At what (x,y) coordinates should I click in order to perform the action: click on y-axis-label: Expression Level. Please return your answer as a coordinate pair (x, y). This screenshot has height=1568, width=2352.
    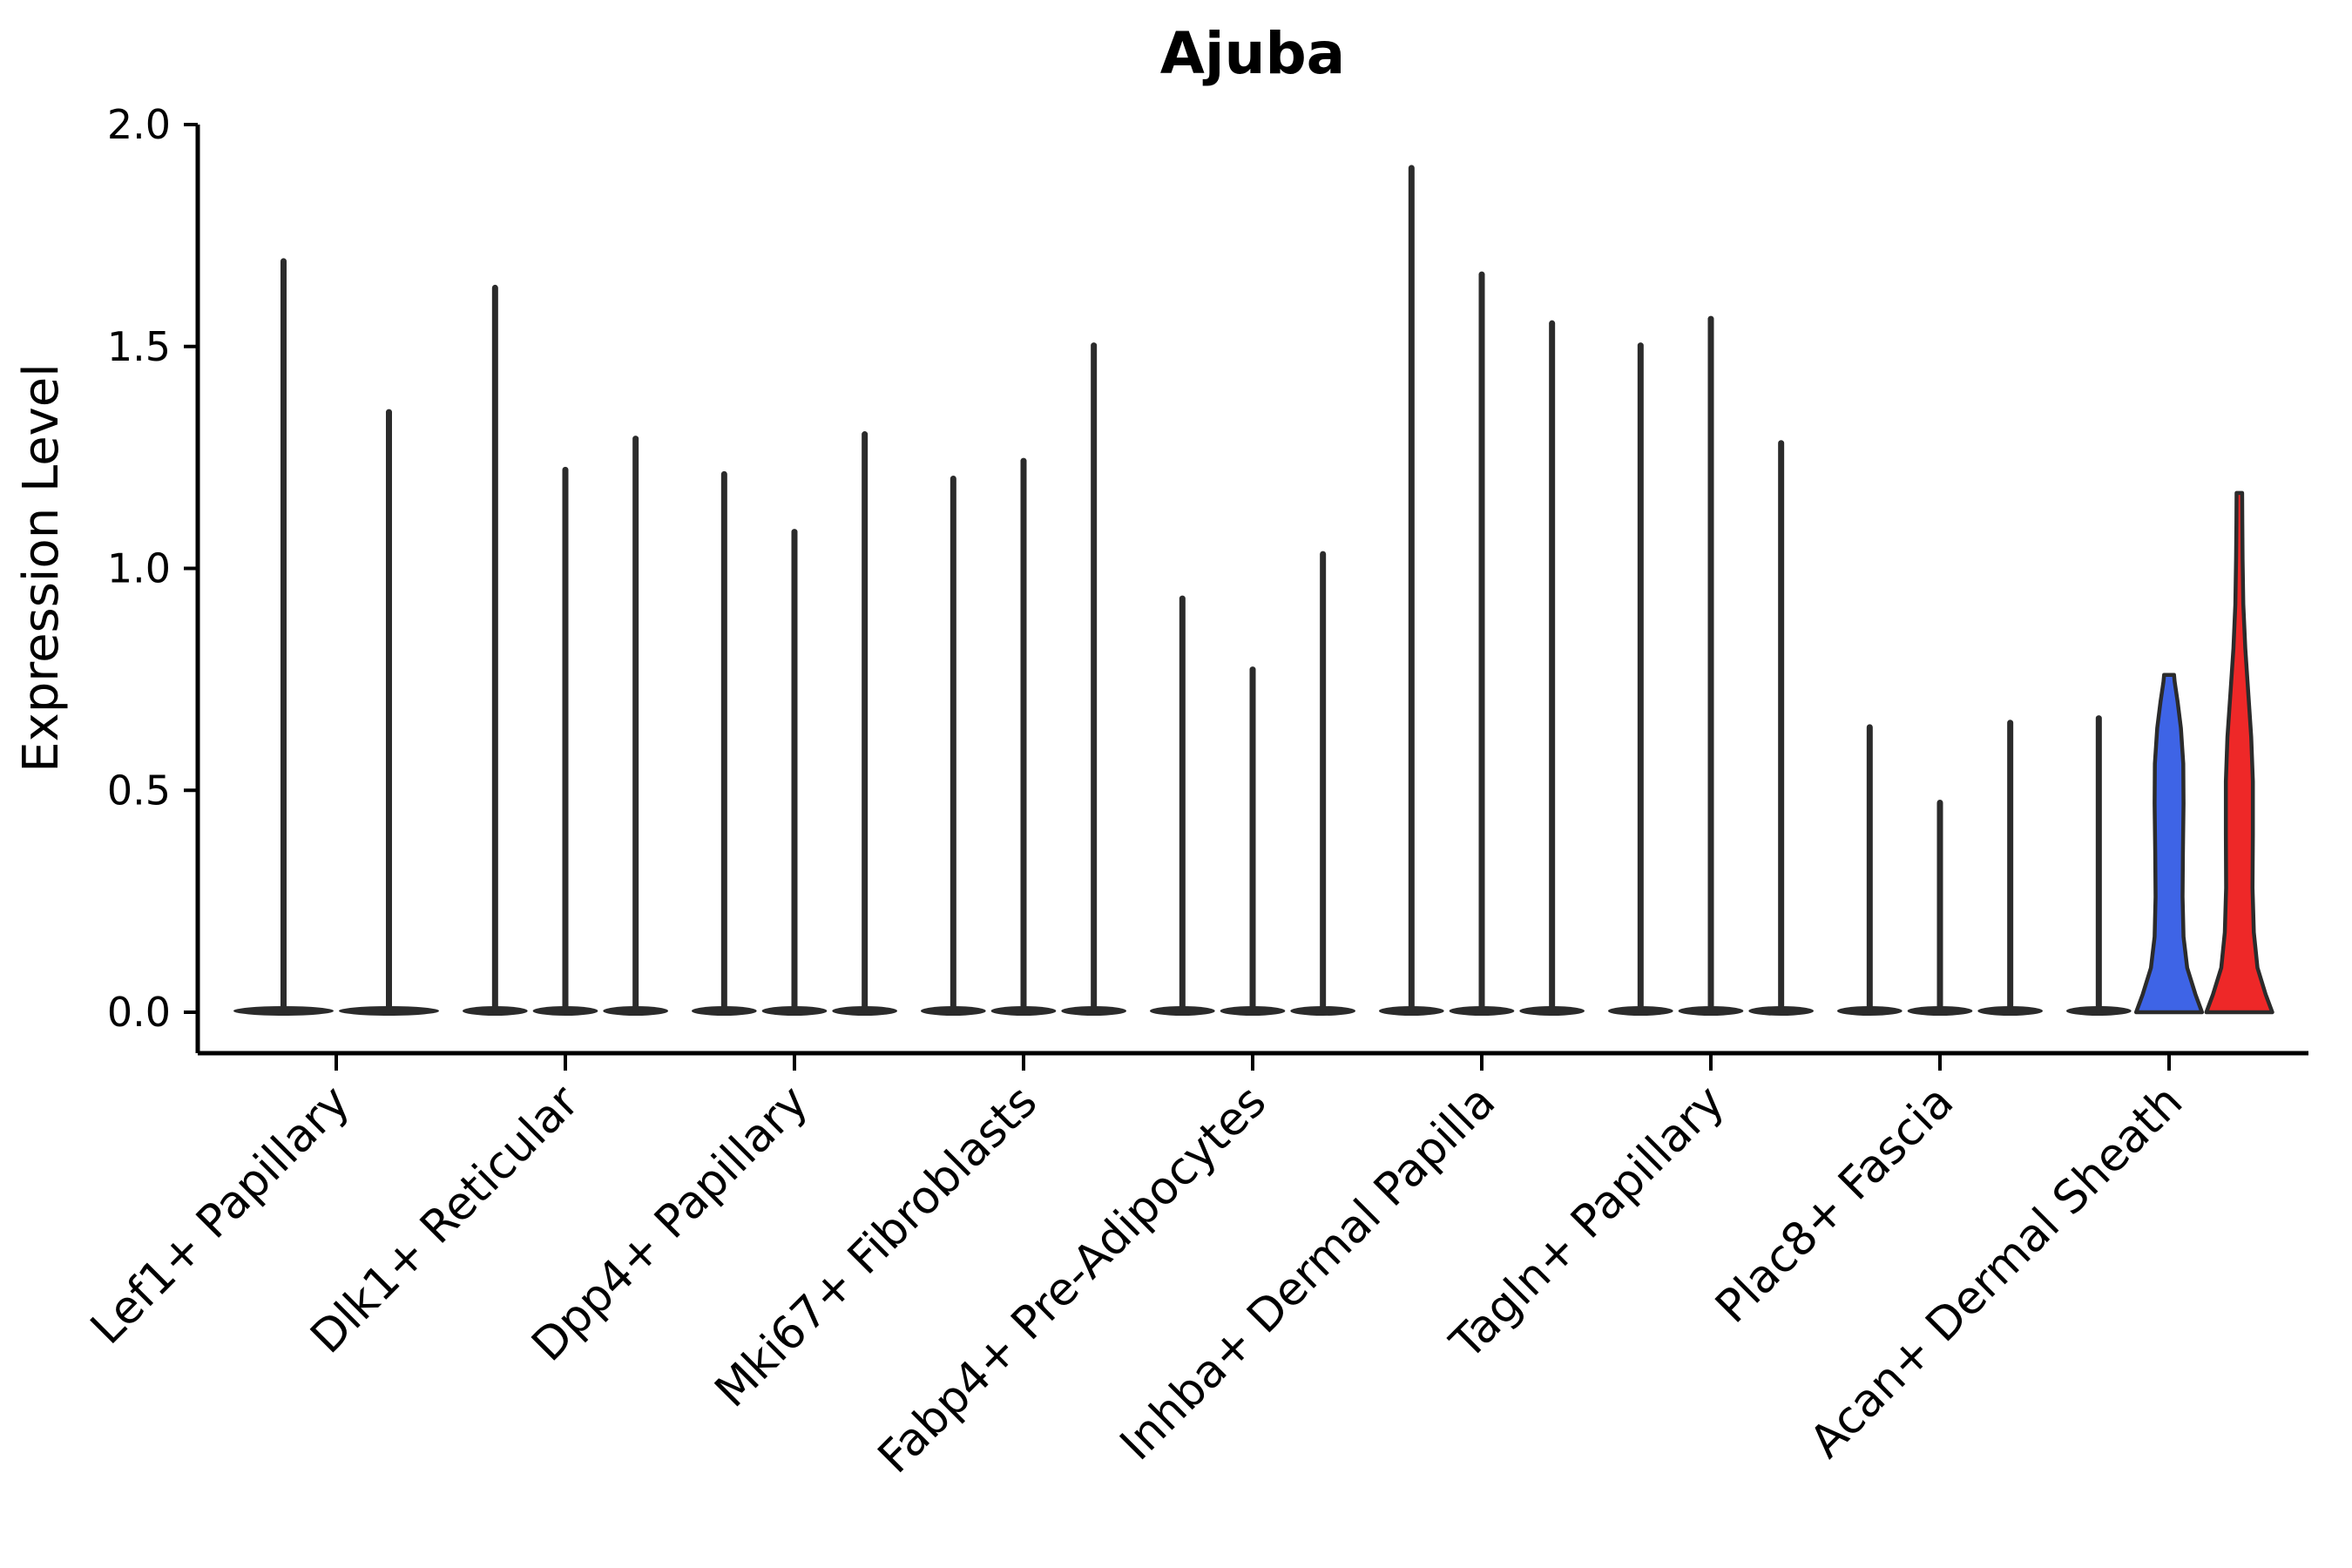
    Looking at the image, I should click on (41, 568).